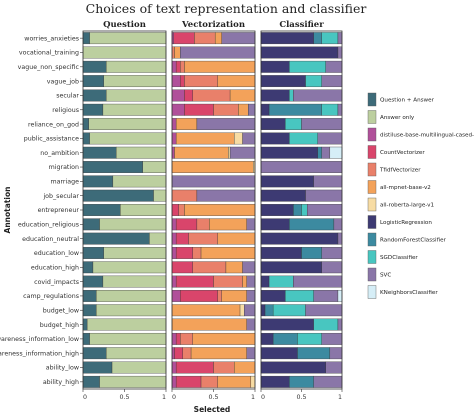 The width and height of the screenshot is (474, 416). What do you see at coordinates (60, 196) in the screenshot?
I see `category-label: job_secular` at bounding box center [60, 196].